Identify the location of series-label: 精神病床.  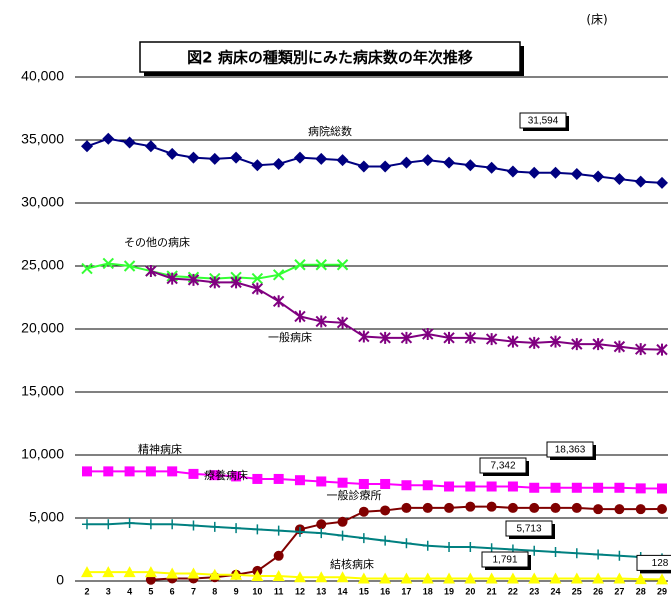
(160, 449).